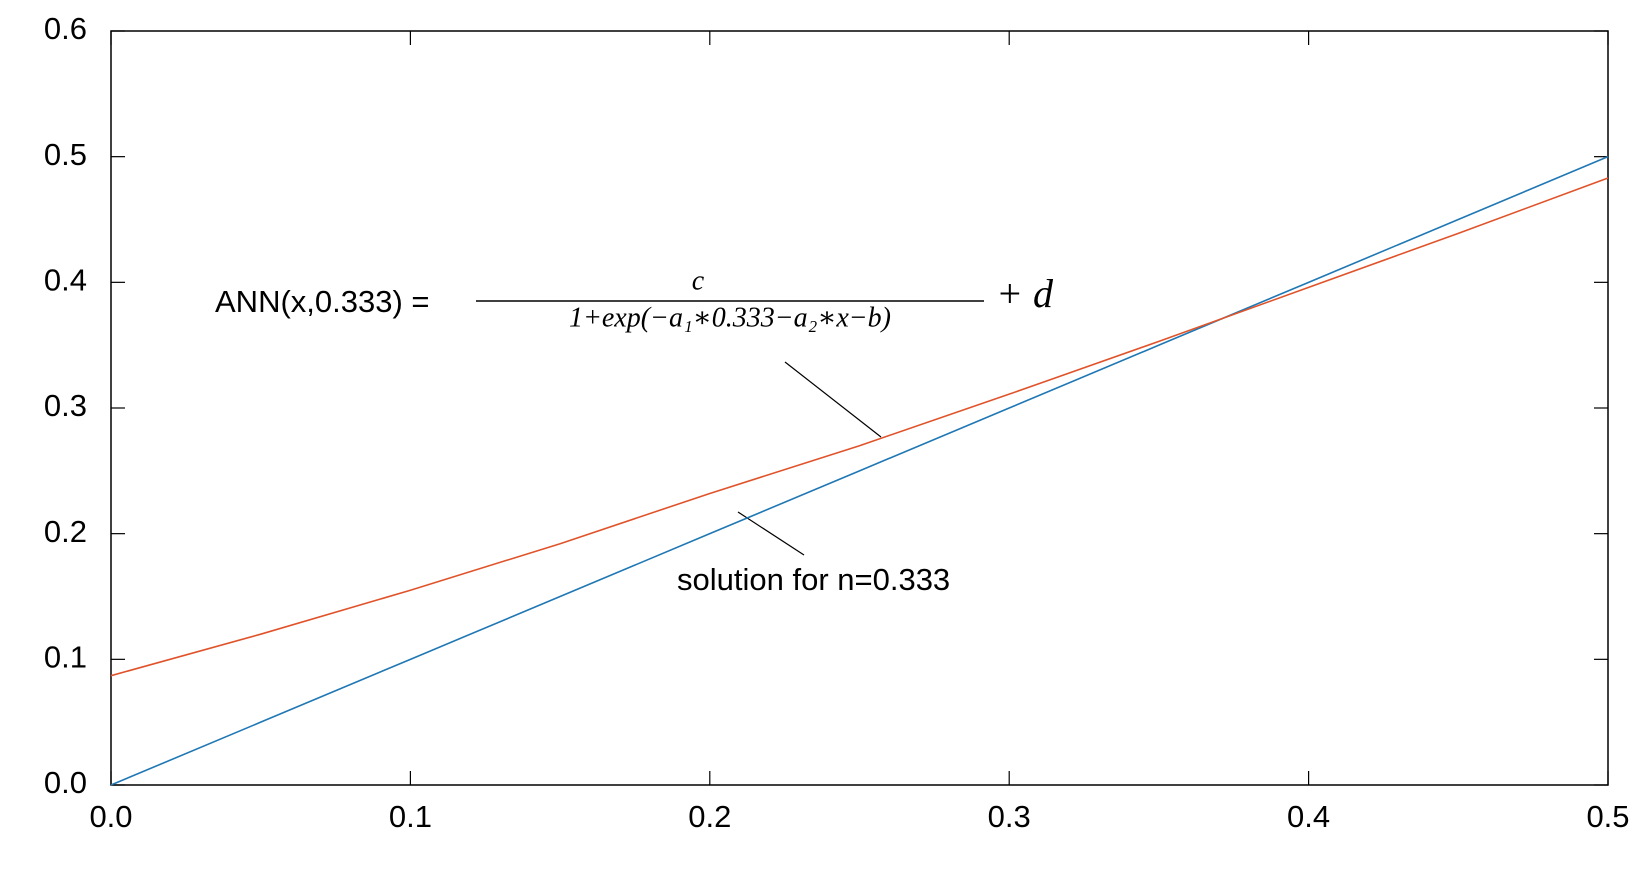 The image size is (1650, 870). I want to click on annotation-label: solution for n=0.333, so click(813, 579).